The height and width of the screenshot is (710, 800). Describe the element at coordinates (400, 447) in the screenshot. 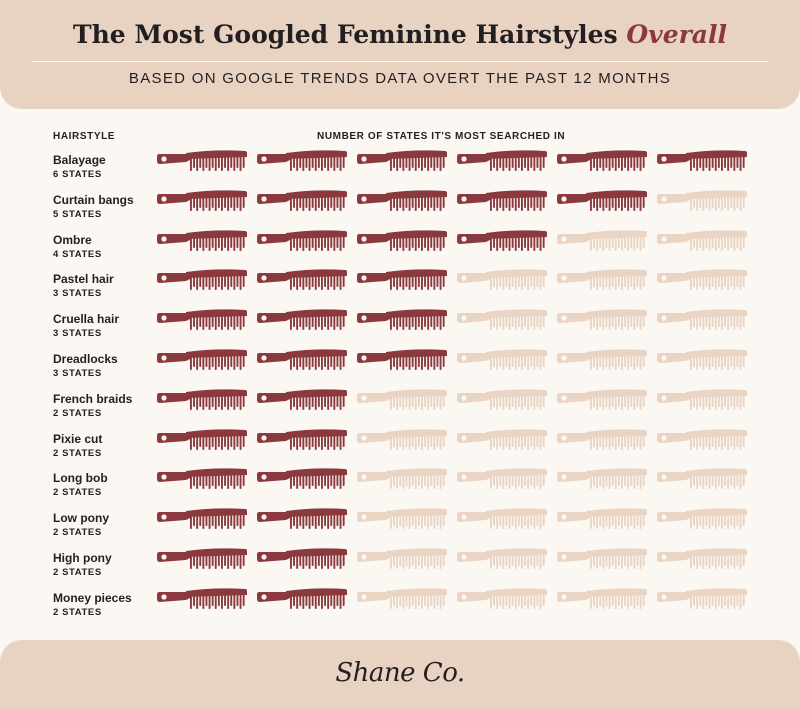

I see `chart-row: Pixie cut 2 STATES` at that location.